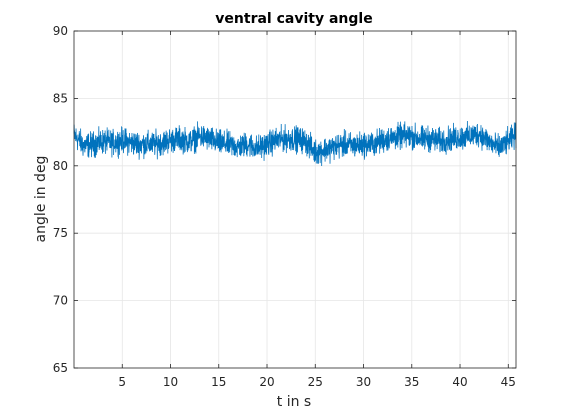  I want to click on x-tick-label: 25, so click(315, 382).